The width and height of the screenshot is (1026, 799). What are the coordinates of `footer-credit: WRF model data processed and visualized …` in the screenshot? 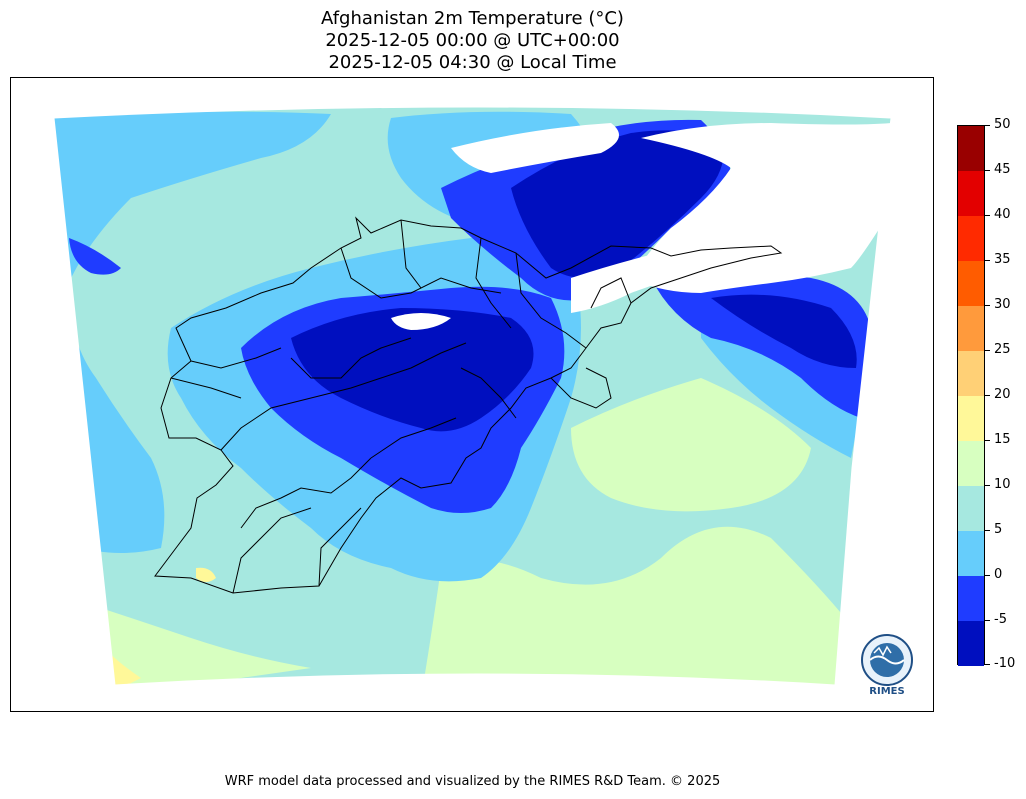 It's located at (472, 781).